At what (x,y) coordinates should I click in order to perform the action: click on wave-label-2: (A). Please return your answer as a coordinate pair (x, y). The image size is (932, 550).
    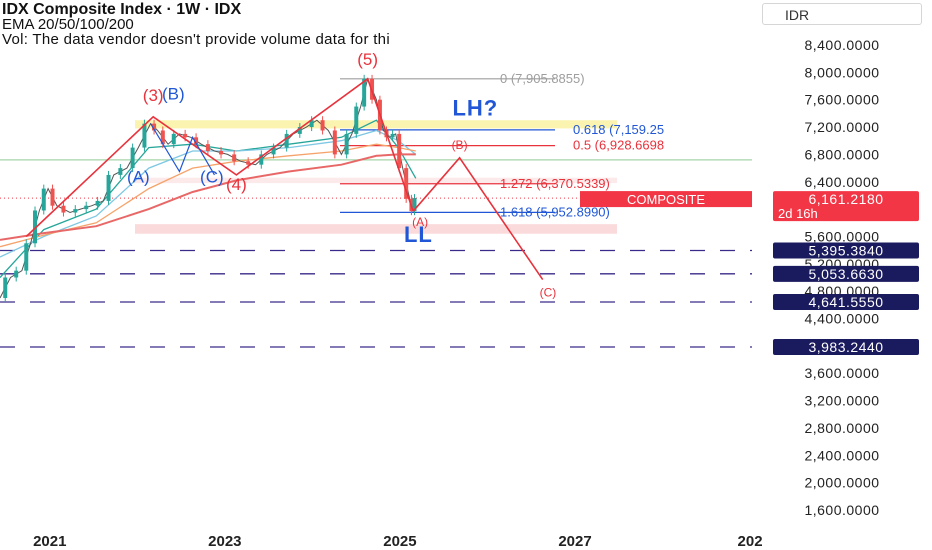
    Looking at the image, I should click on (138, 176).